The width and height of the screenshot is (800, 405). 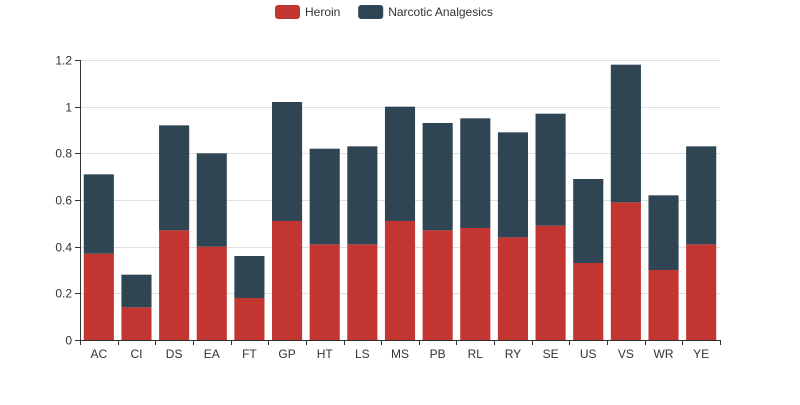 What do you see at coordinates (211, 200) in the screenshot?
I see `bar-narcotic-analgesics-ea` at bounding box center [211, 200].